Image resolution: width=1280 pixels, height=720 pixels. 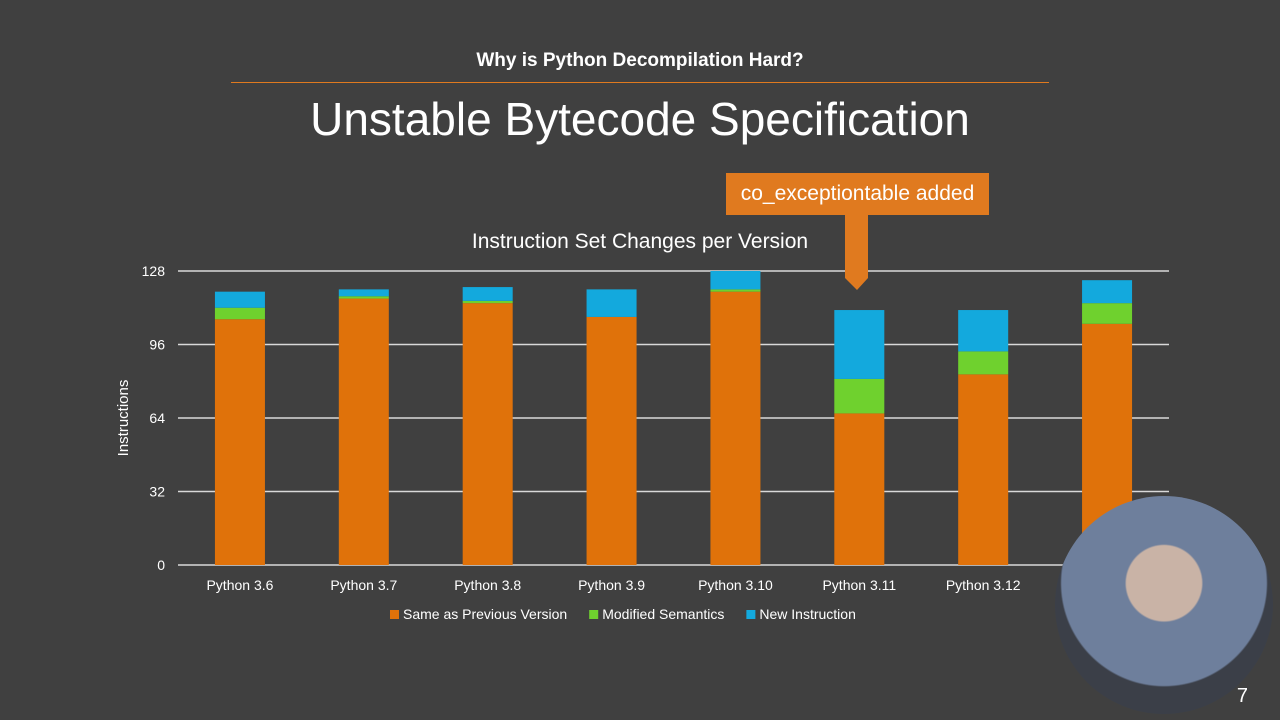 I want to click on y-tick-label: 0, so click(x=161, y=565).